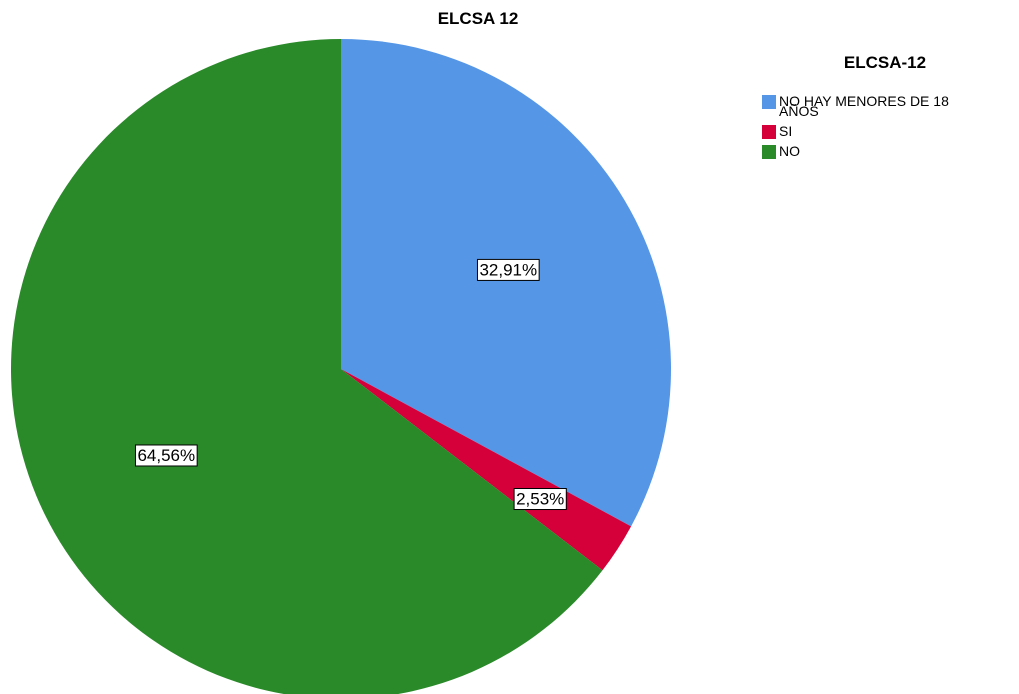  Describe the element at coordinates (885, 62) in the screenshot. I see `legend-title: ELCSA-12` at that location.